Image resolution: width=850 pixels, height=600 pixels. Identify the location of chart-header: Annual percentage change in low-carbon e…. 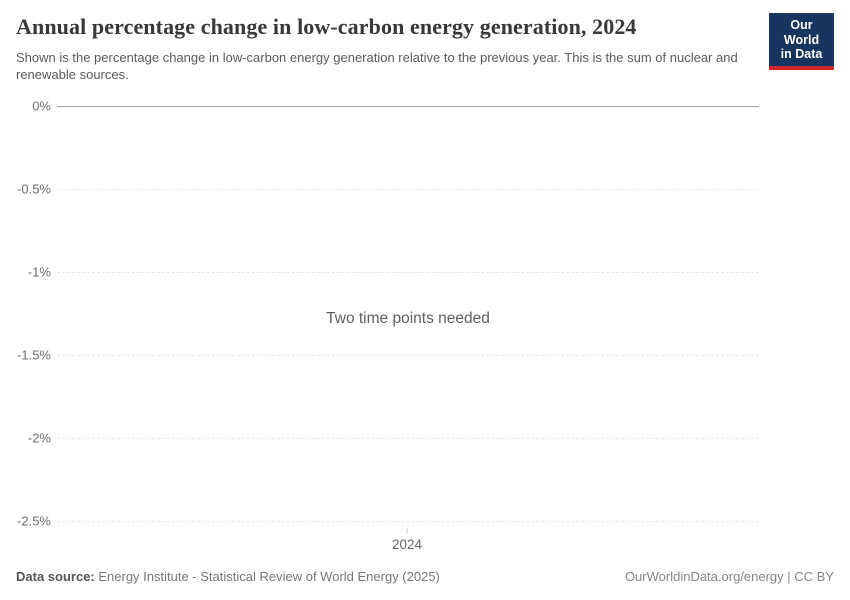
(425, 48).